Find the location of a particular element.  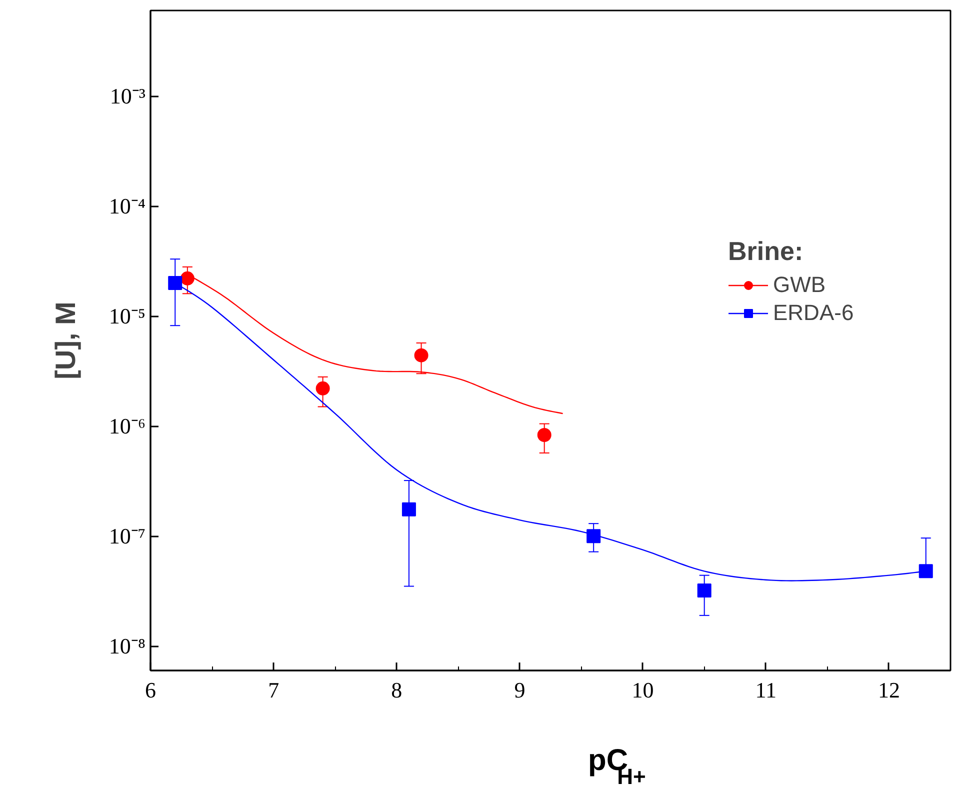

y-tick-label: 10⁻⁸ is located at coordinates (127, 646).